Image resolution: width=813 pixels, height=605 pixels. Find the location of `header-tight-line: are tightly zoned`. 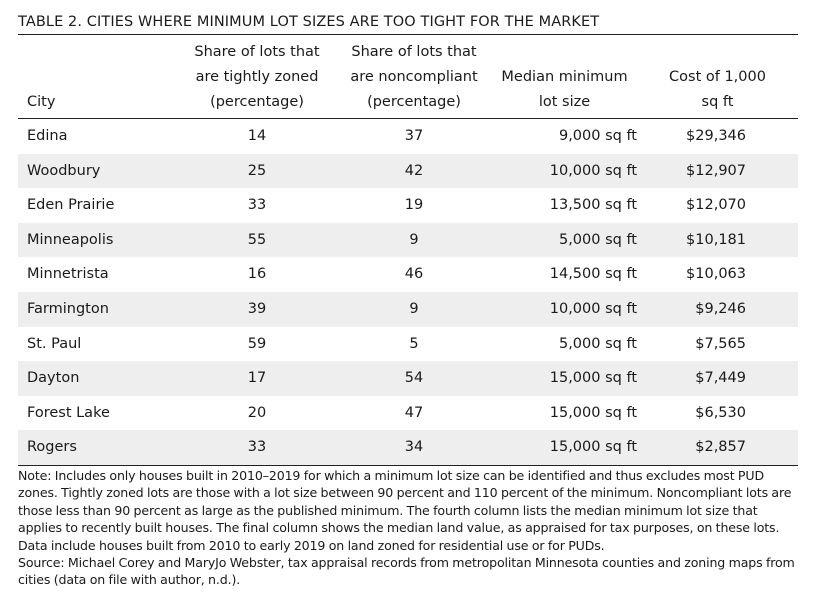

header-tight-line: are tightly zoned is located at coordinates (257, 77).